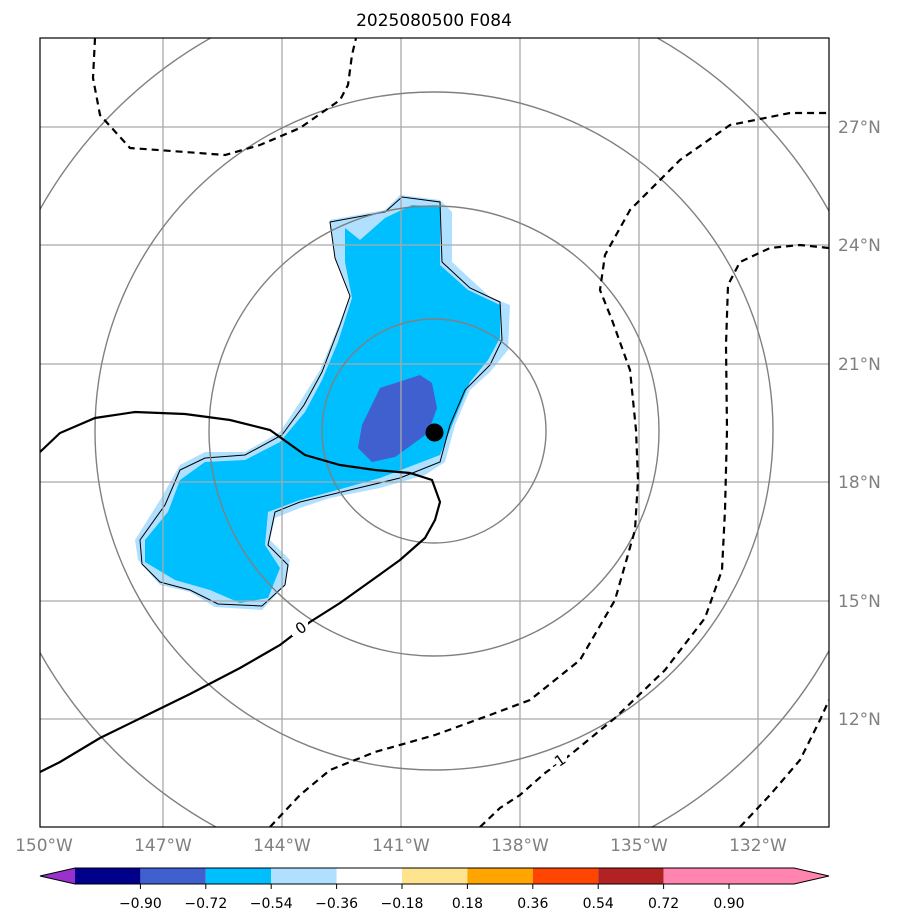 This screenshot has height=924, width=900. What do you see at coordinates (598, 904) in the screenshot?
I see `colorbar-tick-8: 0.54` at bounding box center [598, 904].